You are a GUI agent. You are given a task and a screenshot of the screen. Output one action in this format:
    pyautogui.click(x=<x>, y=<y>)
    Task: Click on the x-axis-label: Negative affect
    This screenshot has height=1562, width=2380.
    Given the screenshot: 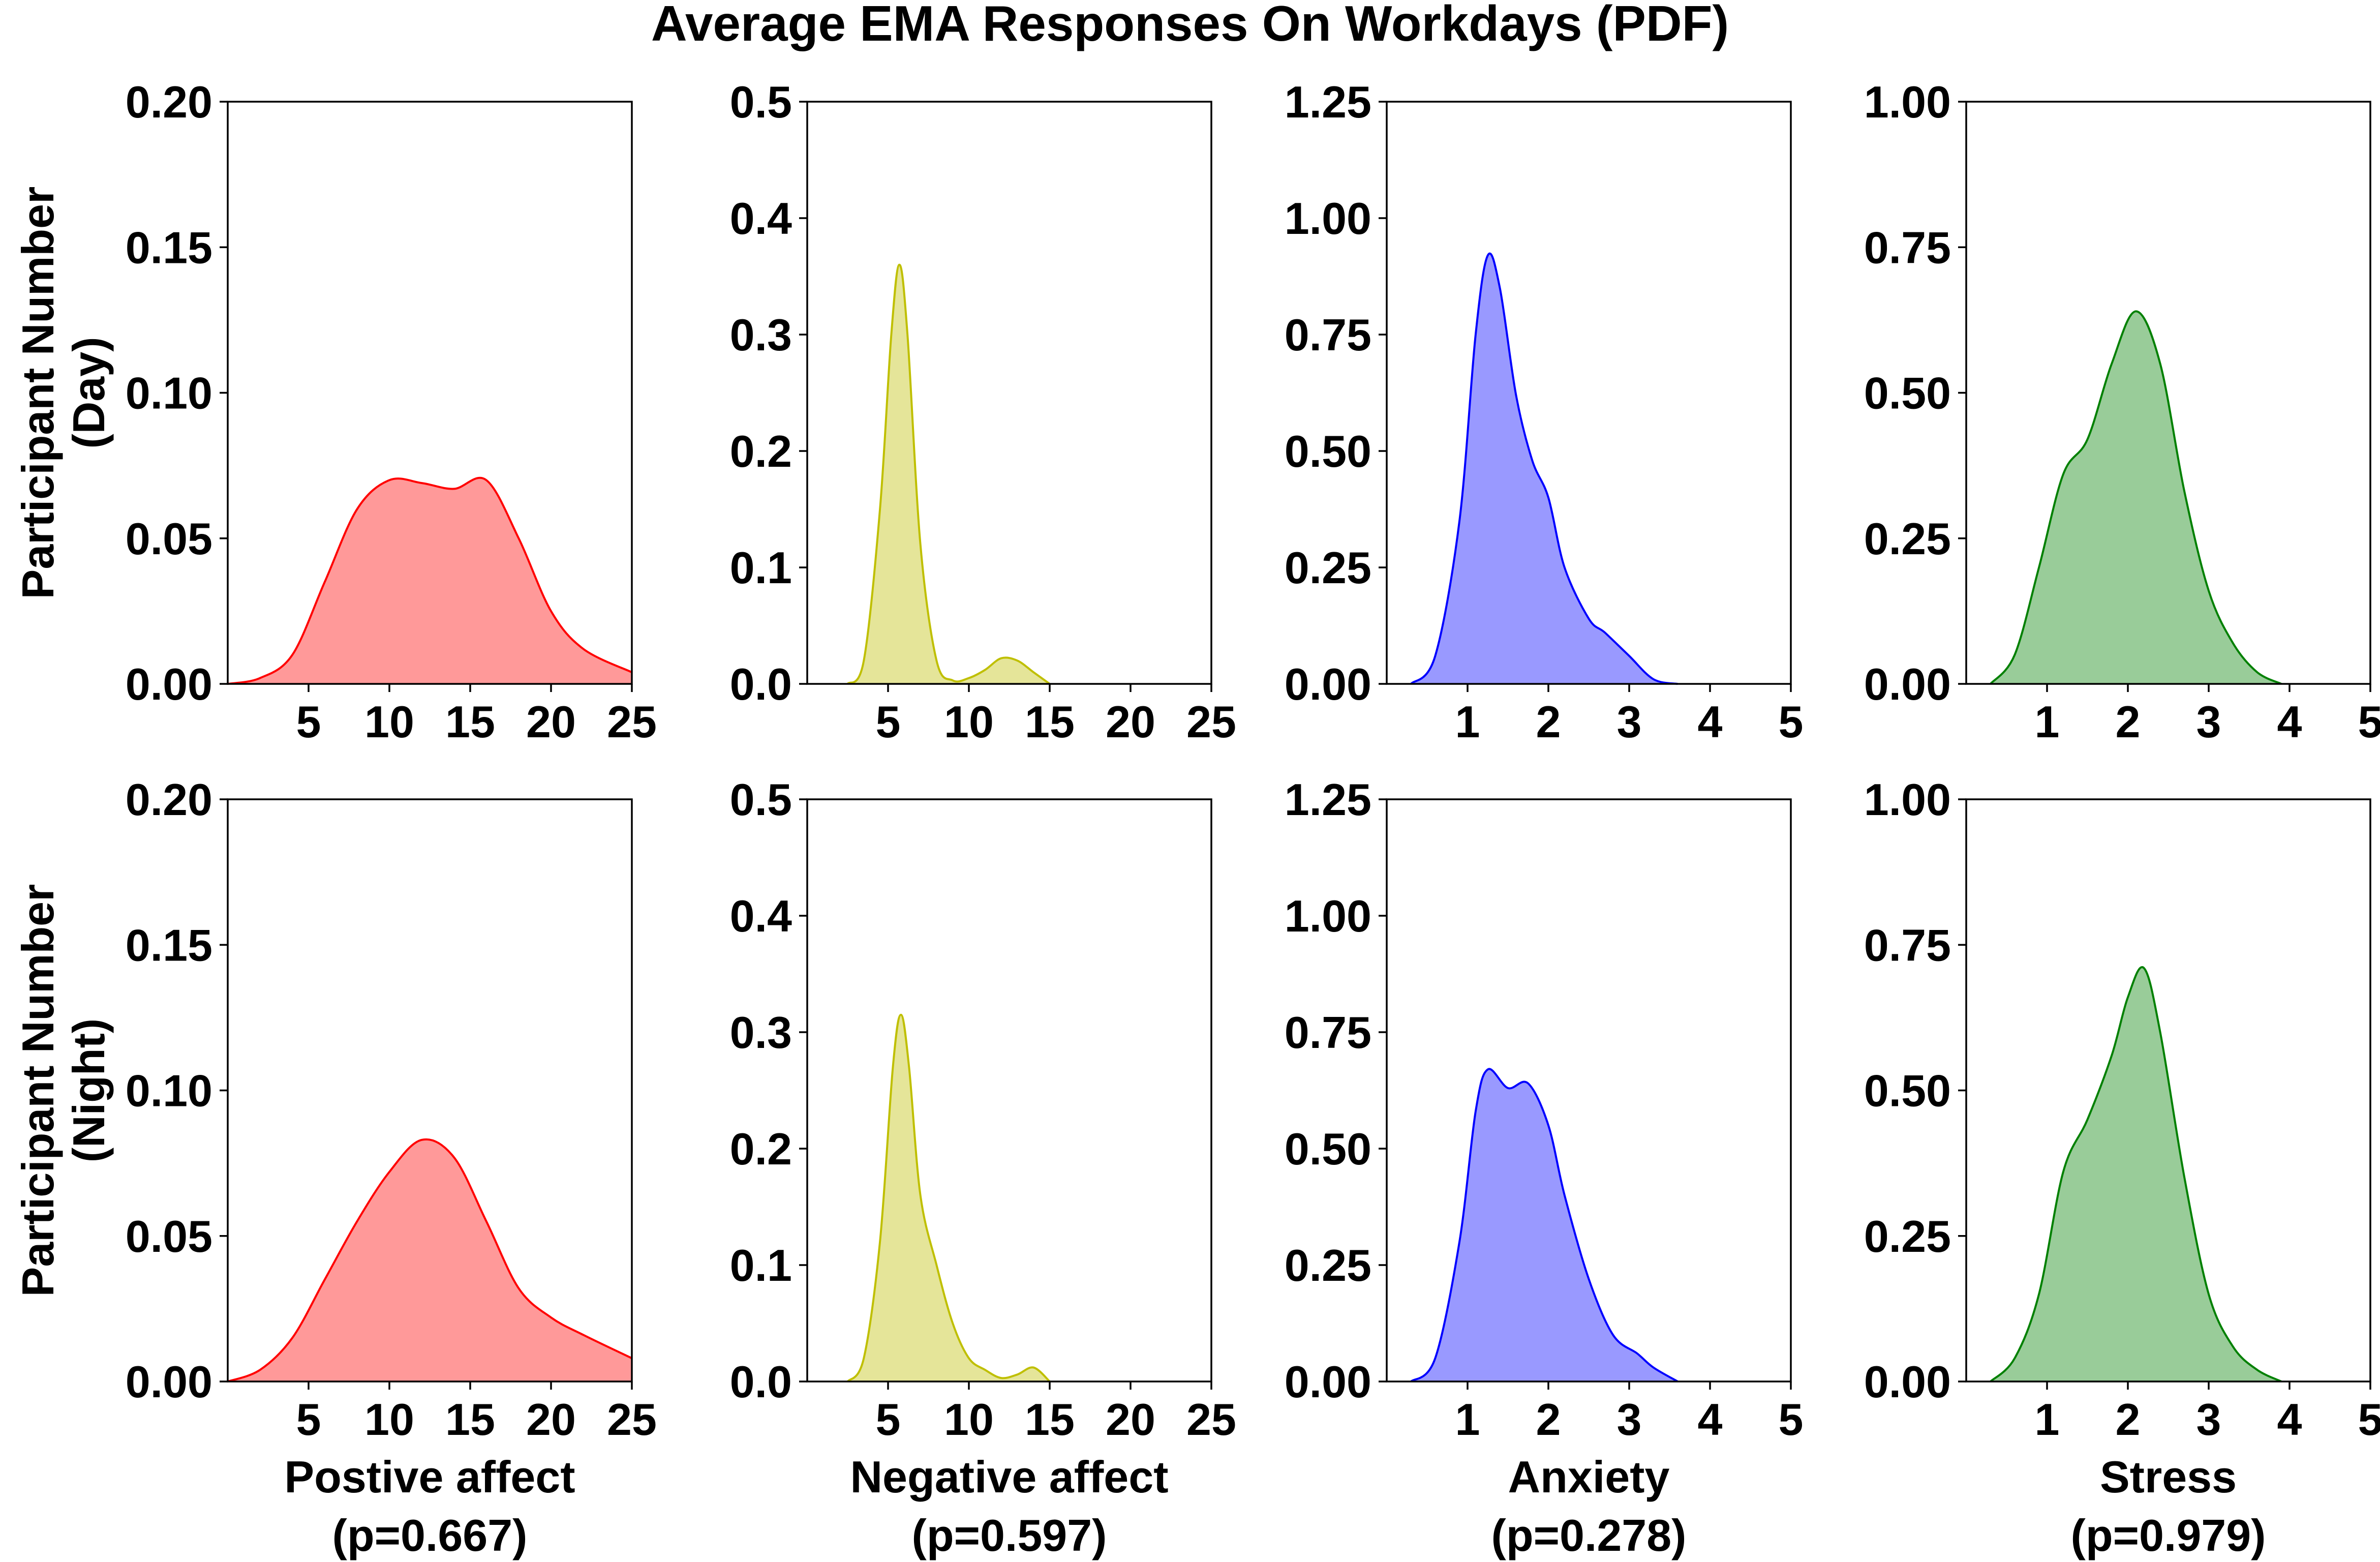 What is the action you would take?
    pyautogui.click(x=1009, y=1477)
    